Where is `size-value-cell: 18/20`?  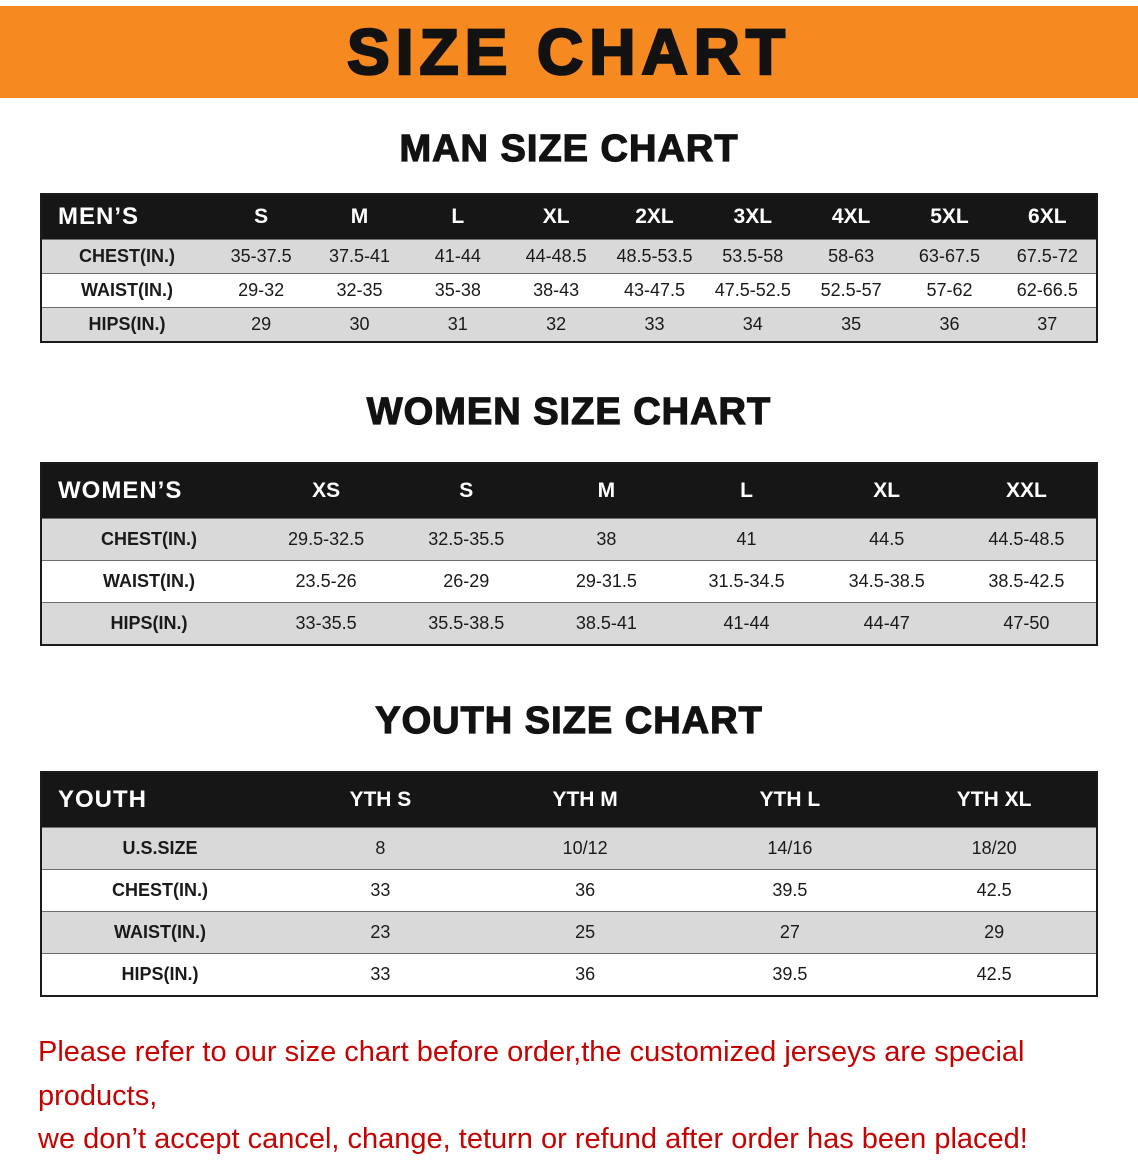 size-value-cell: 18/20 is located at coordinates (994, 848).